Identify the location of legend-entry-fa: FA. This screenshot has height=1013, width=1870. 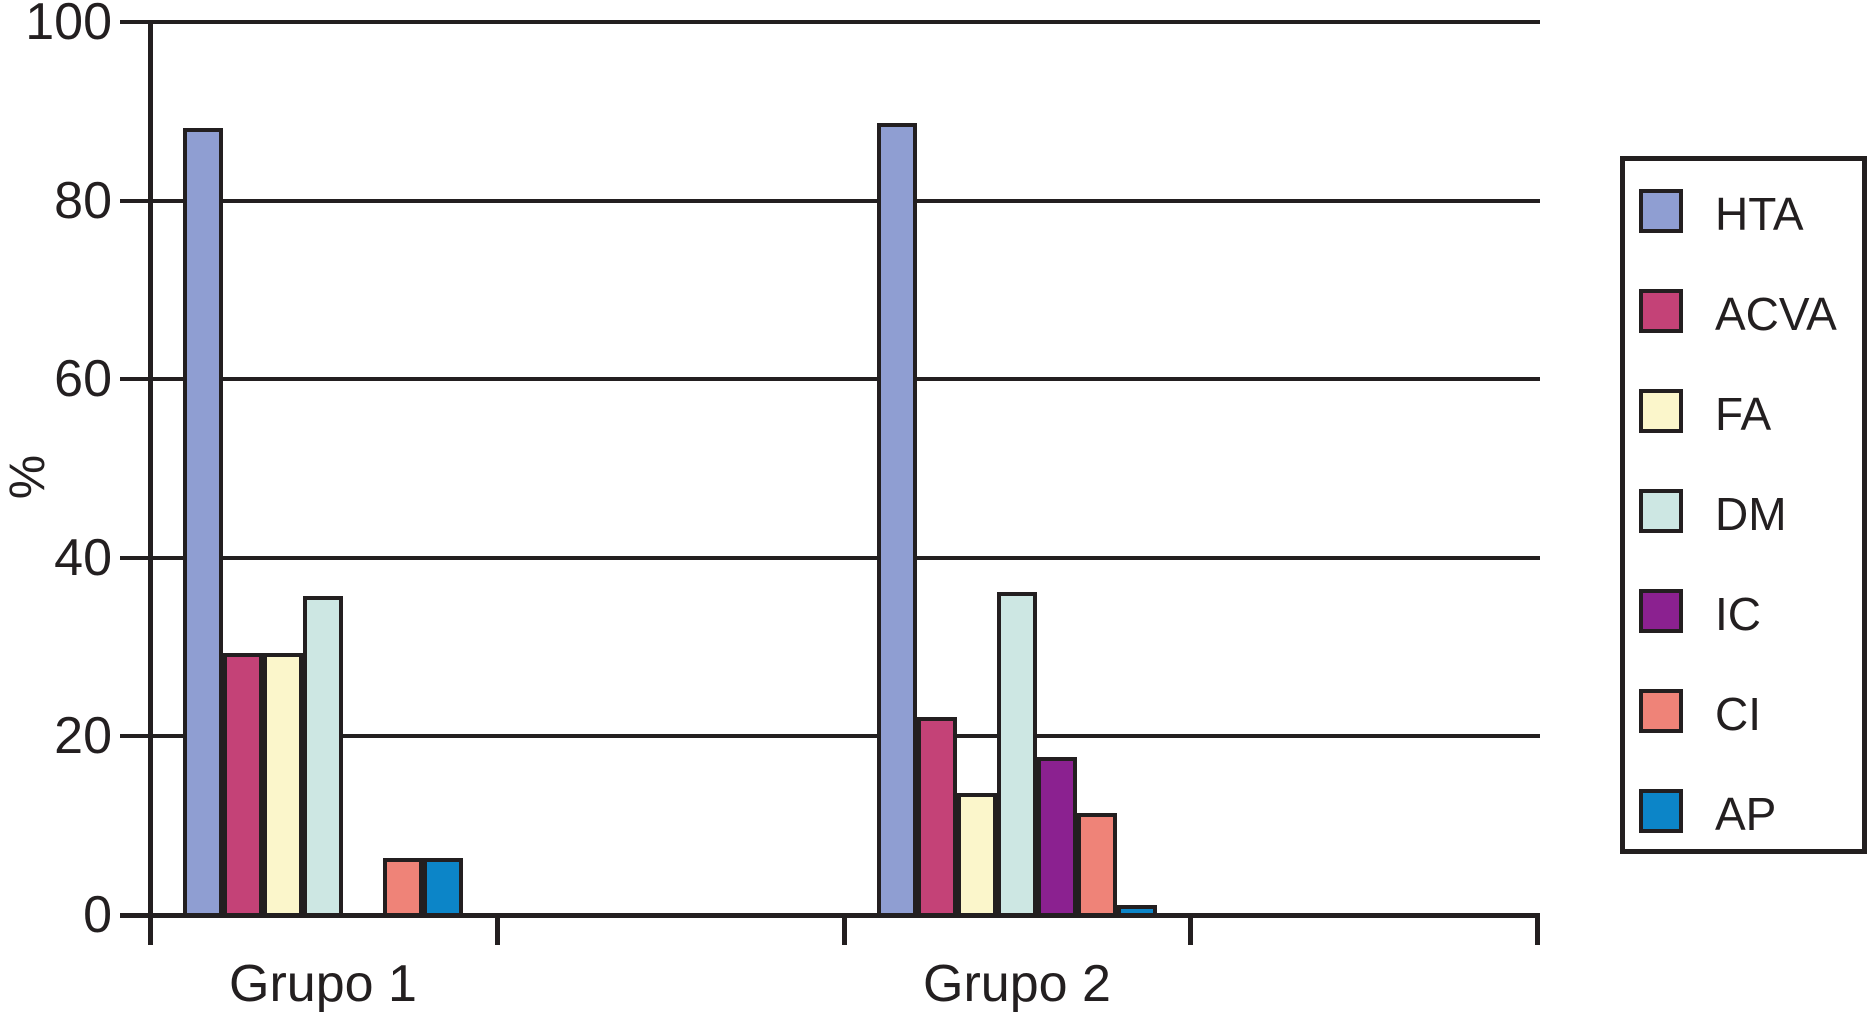
(1743, 413).